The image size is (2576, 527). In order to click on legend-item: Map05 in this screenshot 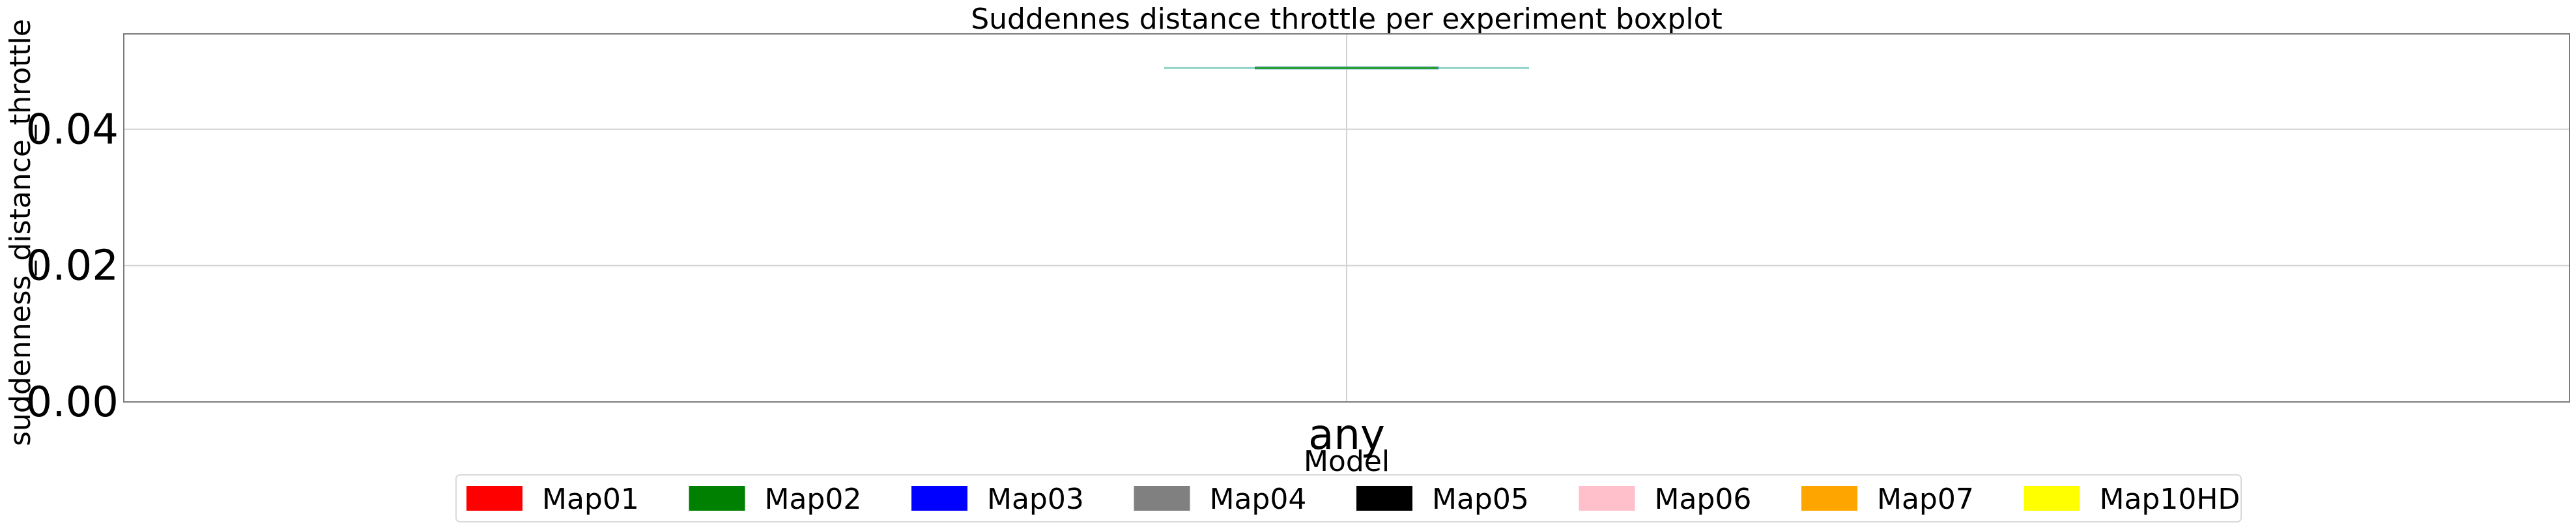, I will do `click(1442, 499)`.